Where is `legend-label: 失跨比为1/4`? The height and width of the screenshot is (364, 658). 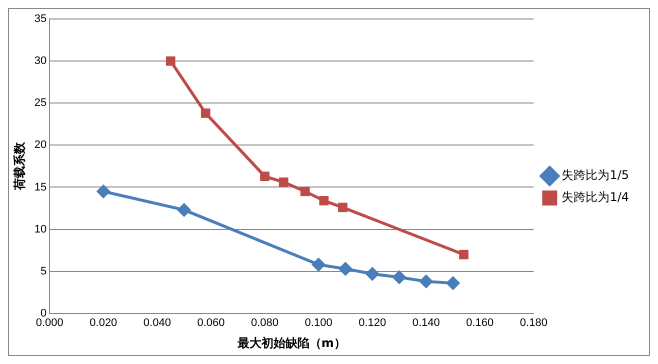 legend-label: 失跨比为1/4 is located at coordinates (595, 197).